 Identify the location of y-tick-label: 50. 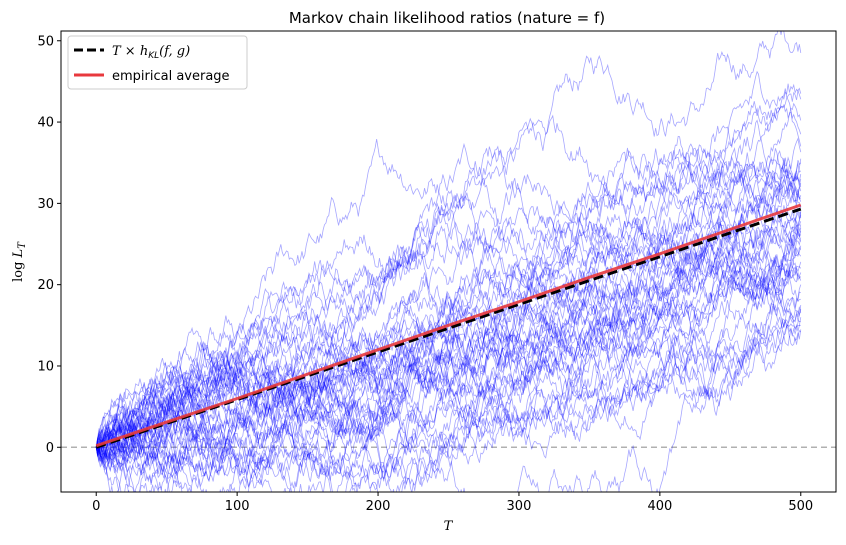
(45, 41).